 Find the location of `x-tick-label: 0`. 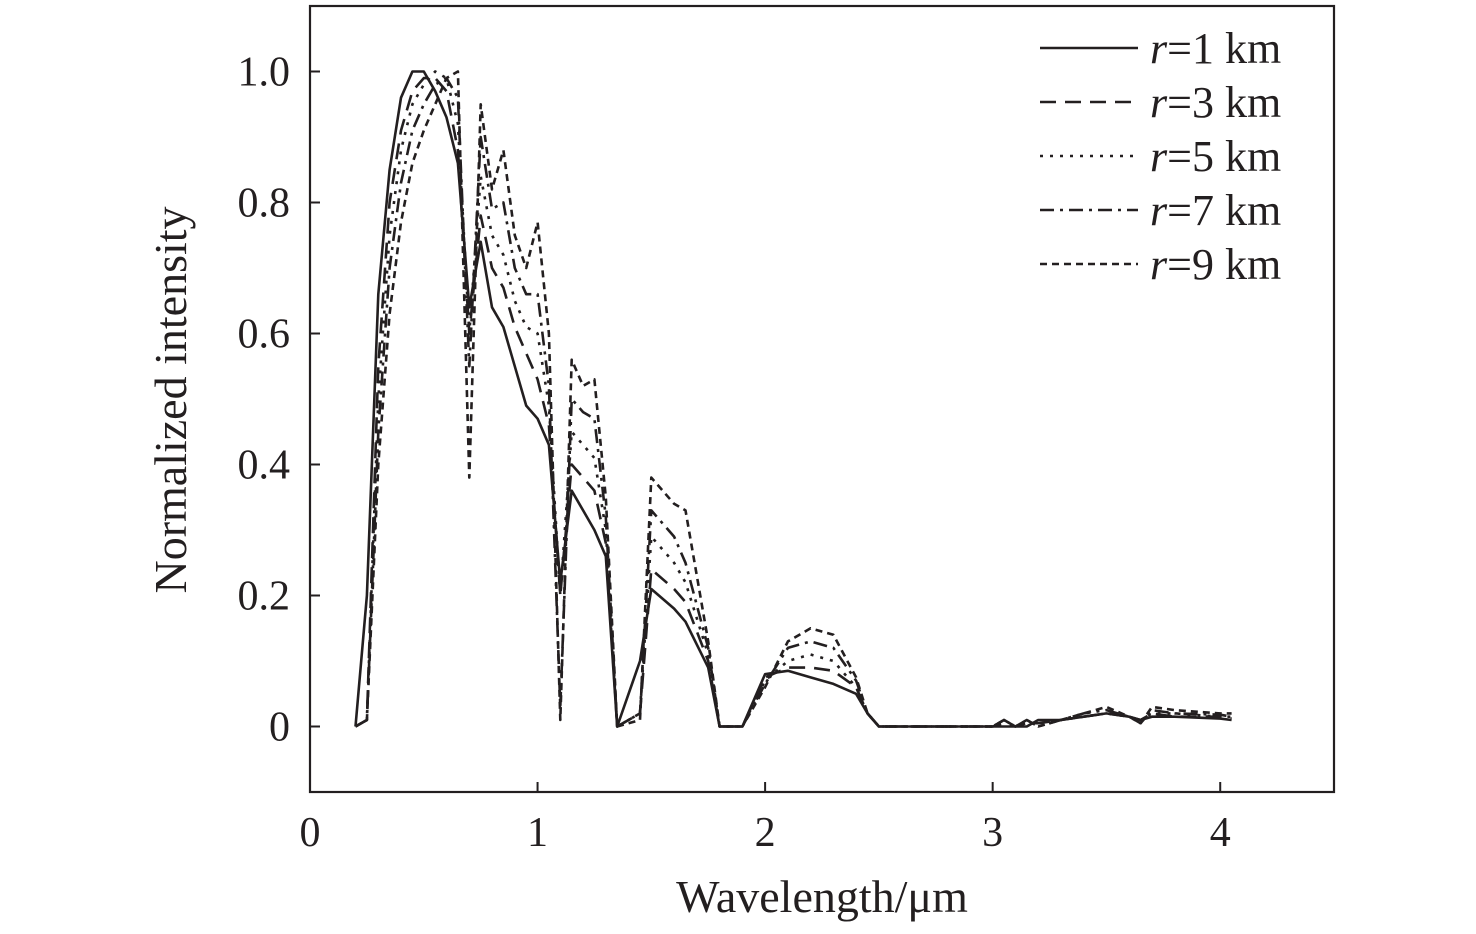

x-tick-label: 0 is located at coordinates (310, 833).